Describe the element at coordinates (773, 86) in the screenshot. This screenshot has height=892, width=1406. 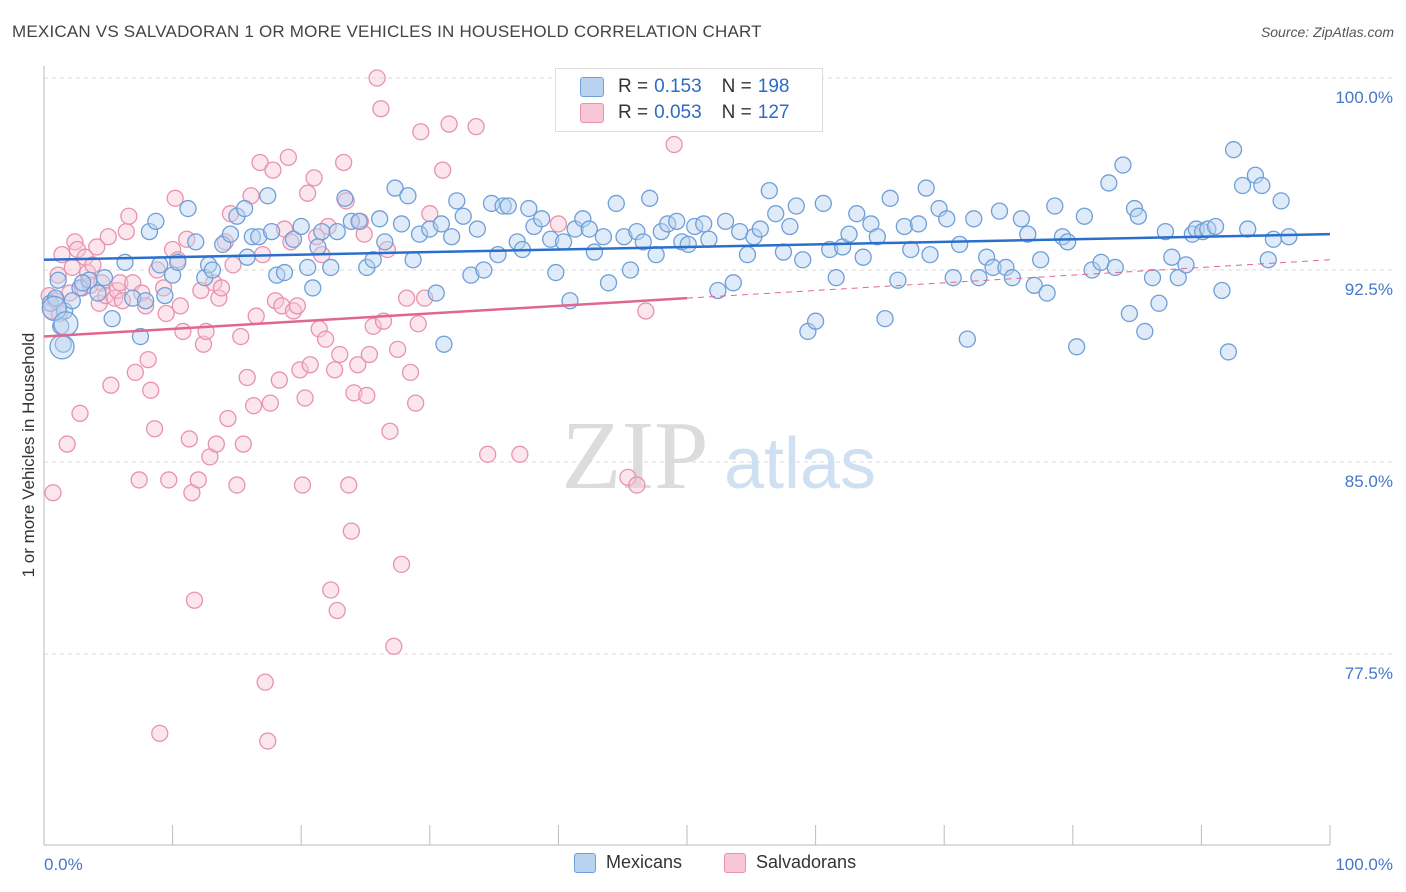
I see `legend-n-value: 198` at that location.